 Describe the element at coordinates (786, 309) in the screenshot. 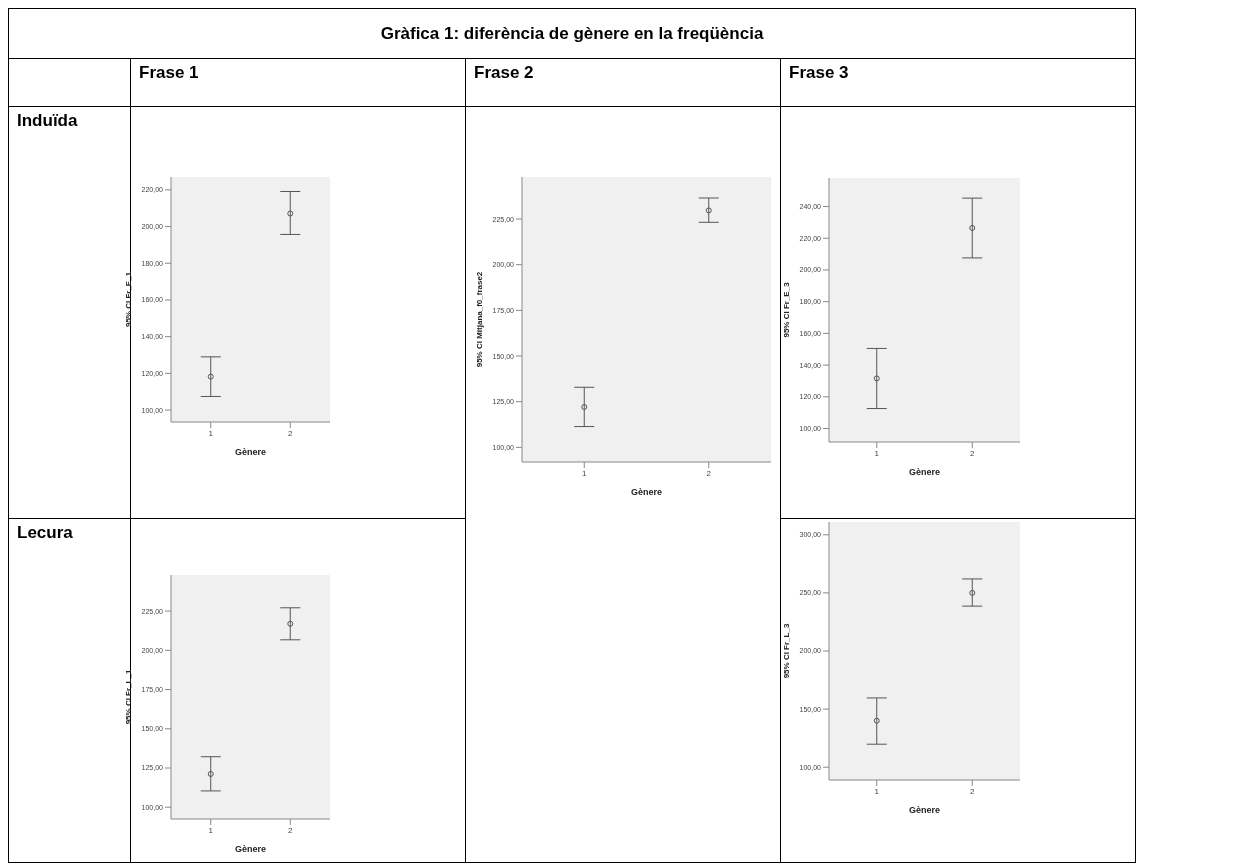

I see `y-axis-title: 95% CI Fr_E_3` at that location.